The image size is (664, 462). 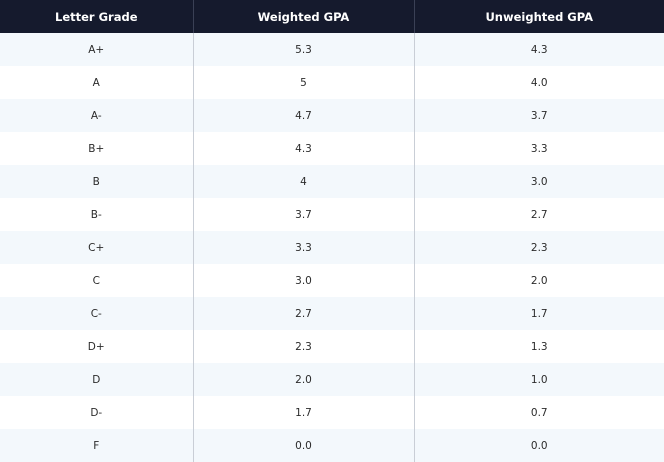 I want to click on cell-weighted-gpa: 2.0, so click(x=303, y=379).